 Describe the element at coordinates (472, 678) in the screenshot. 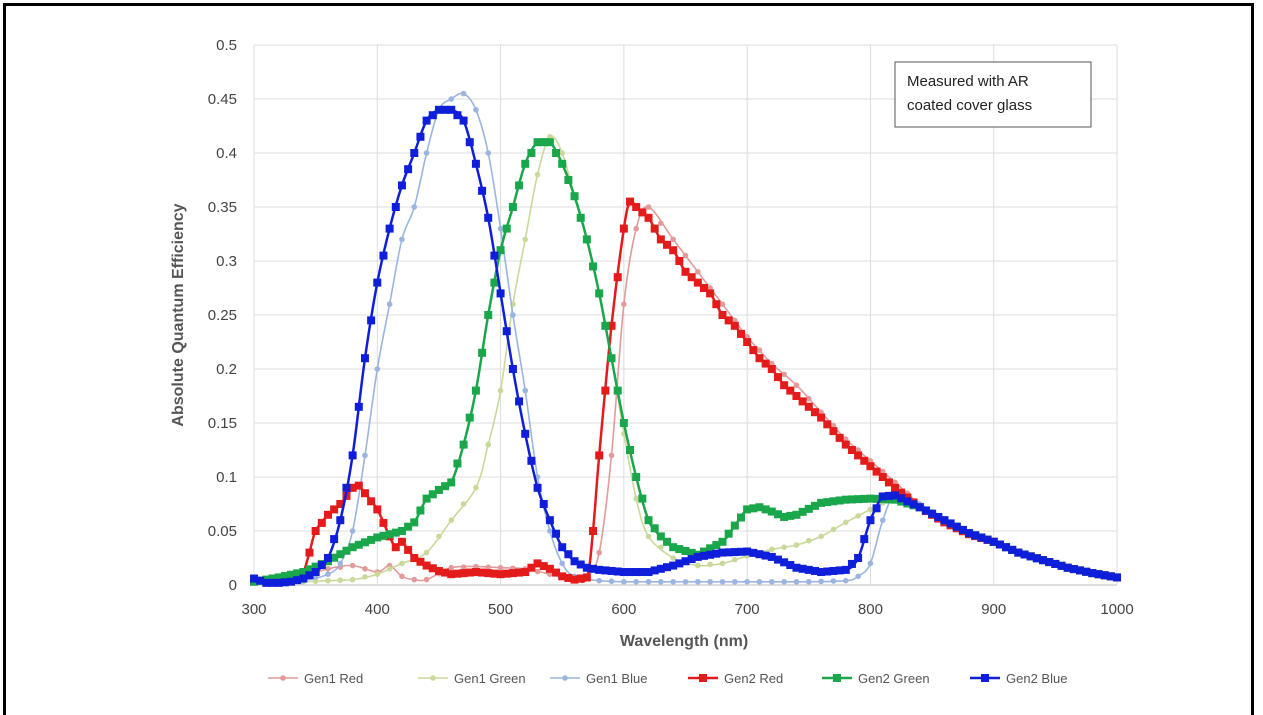

I see `legend-item-gen1-green: Gen1 Green` at that location.